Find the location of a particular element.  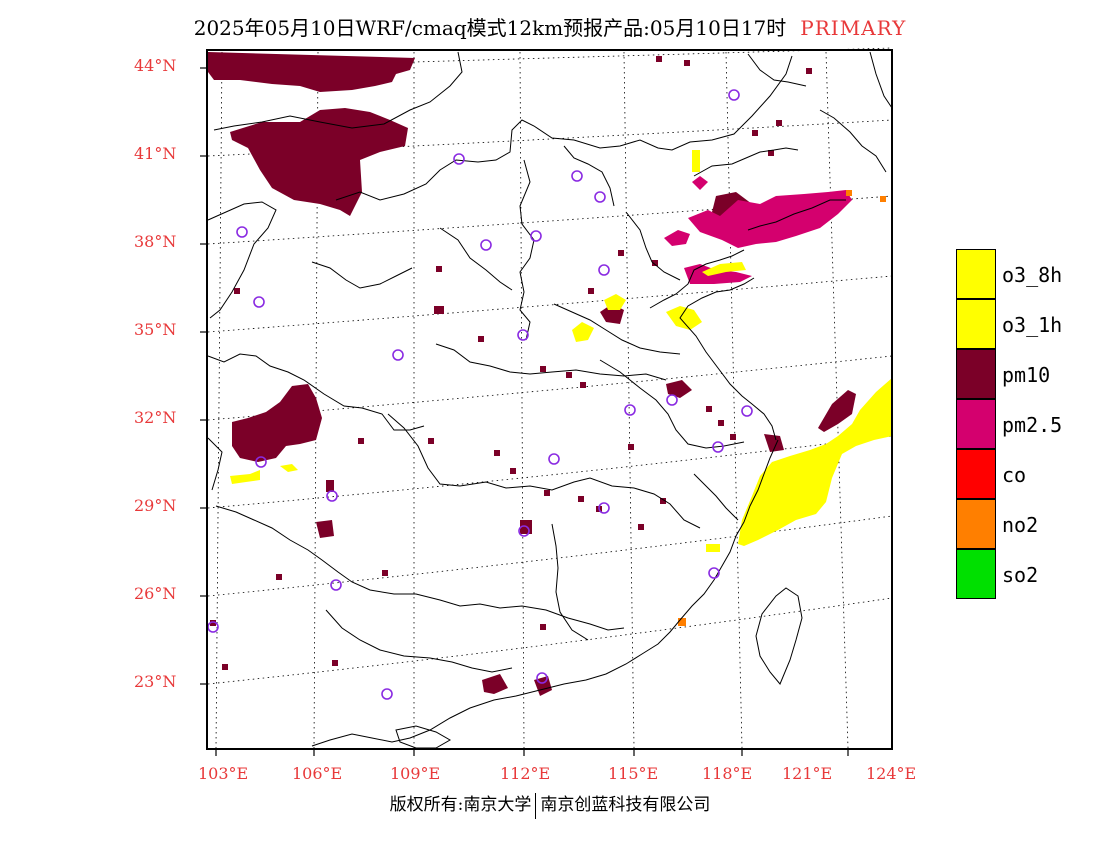

lon-label-103: 103°E is located at coordinates (223, 773).